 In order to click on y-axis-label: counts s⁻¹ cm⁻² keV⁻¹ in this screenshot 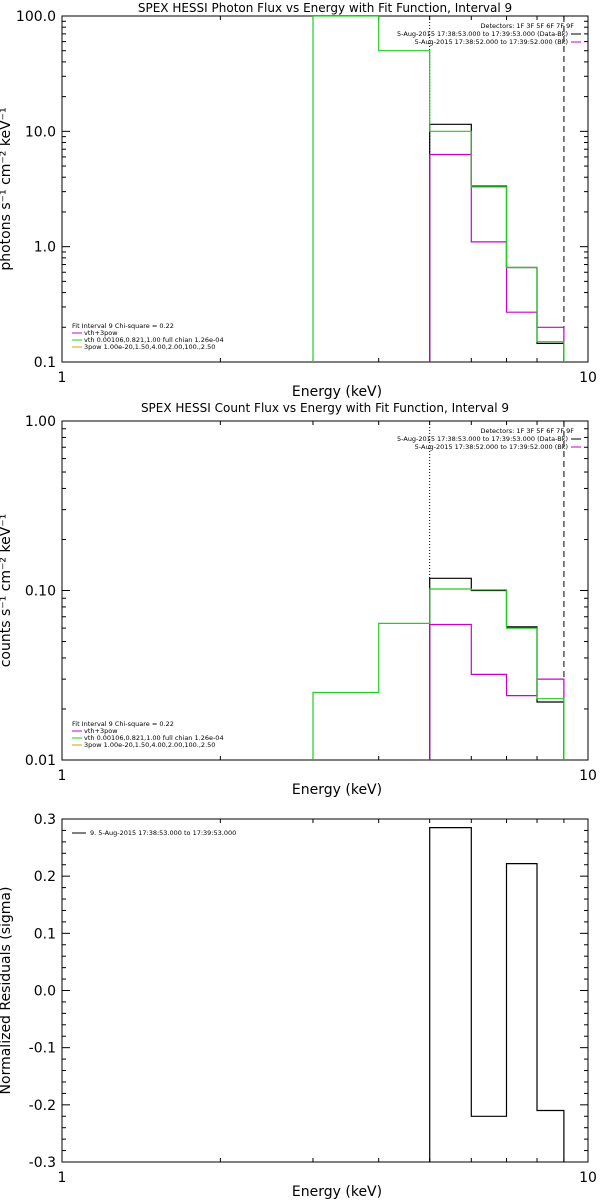, I will do `click(7, 591)`.